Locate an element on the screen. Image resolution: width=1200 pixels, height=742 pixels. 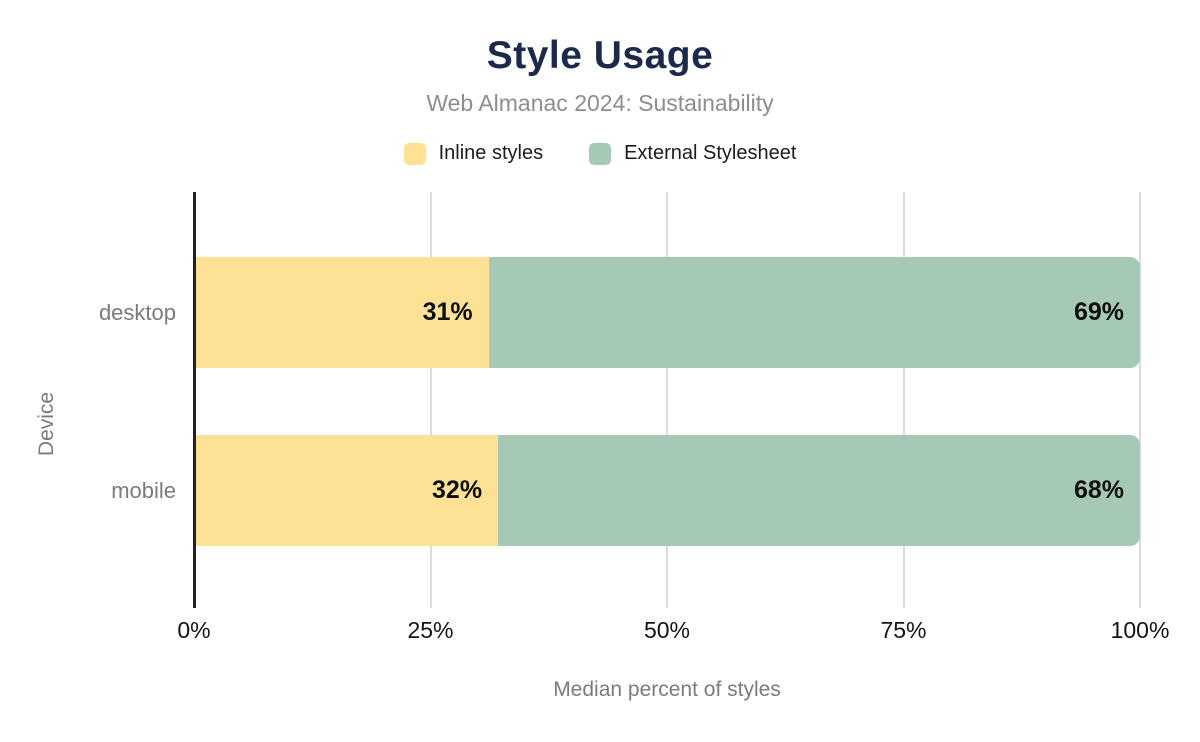
legend-item-1: External Stylesheet is located at coordinates (692, 153).